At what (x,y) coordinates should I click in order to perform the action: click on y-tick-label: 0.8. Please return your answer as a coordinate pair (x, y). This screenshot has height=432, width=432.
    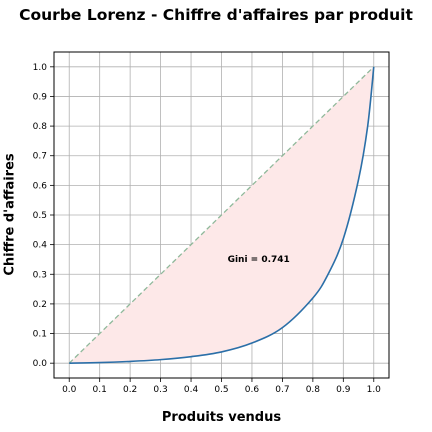
    Looking at the image, I should click on (40, 127).